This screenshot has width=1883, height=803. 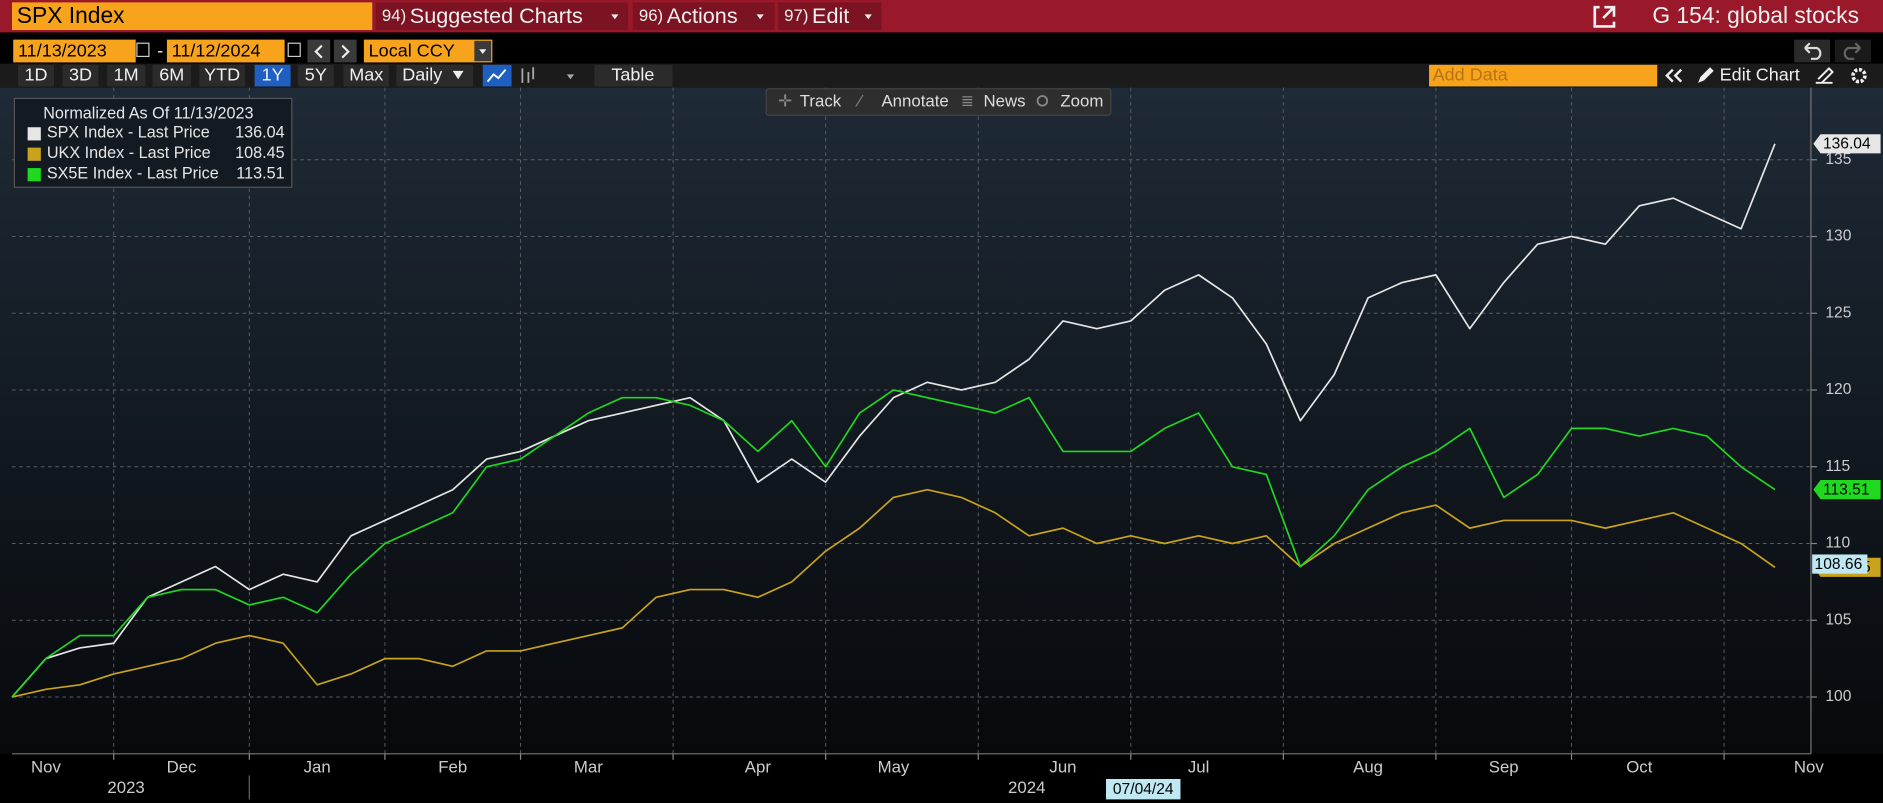 I want to click on edit-chart: Edit Chart, so click(x=1760, y=74).